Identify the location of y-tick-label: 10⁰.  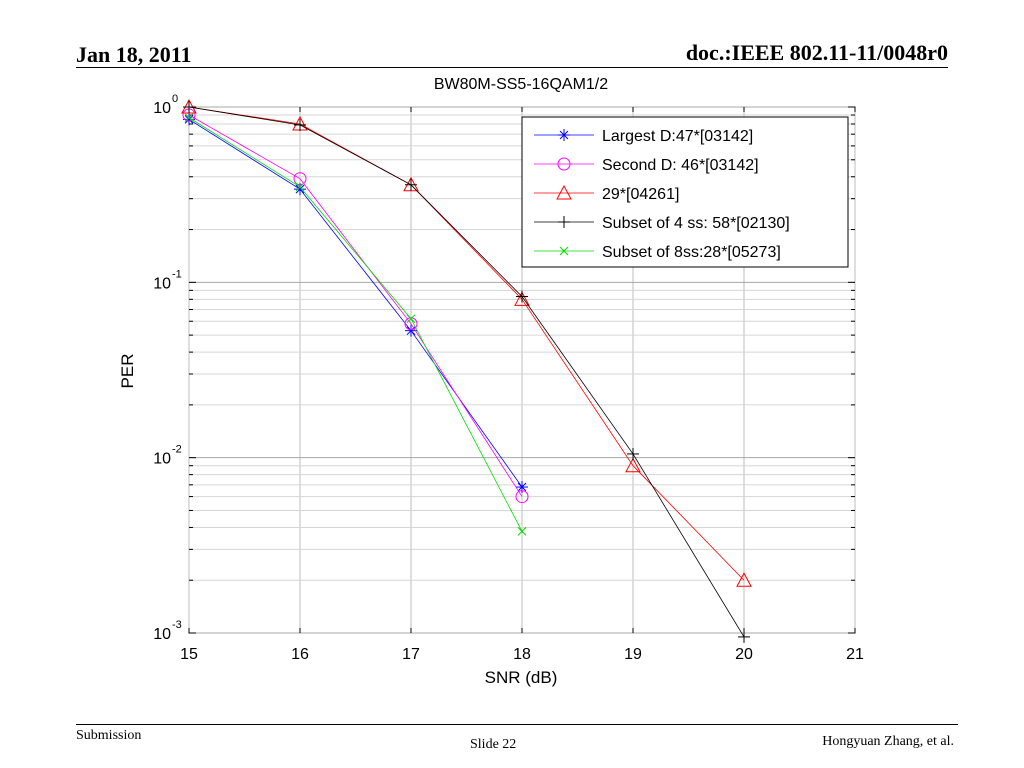
(165, 105).